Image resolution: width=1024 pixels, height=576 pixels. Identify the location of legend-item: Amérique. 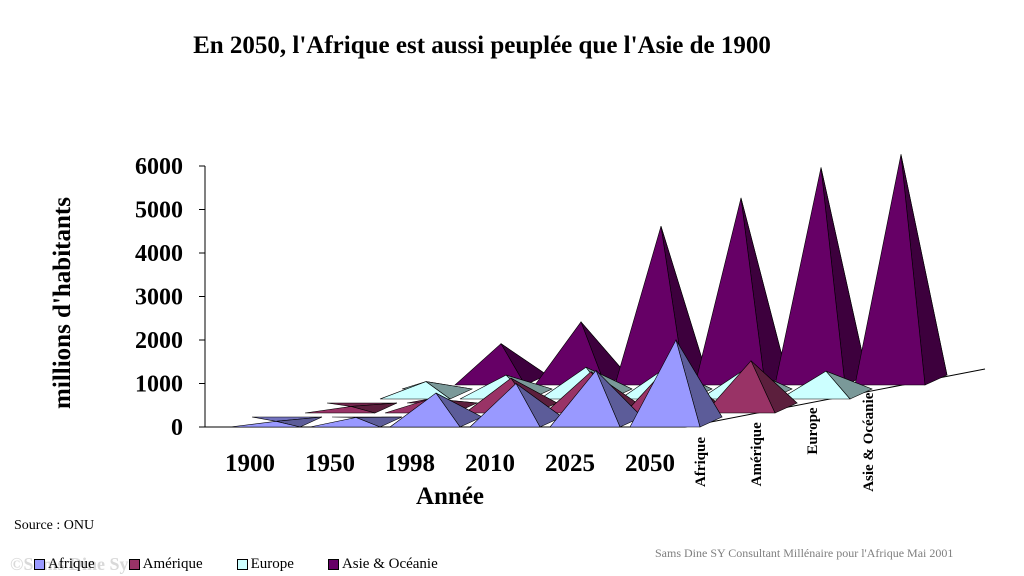
(165, 564).